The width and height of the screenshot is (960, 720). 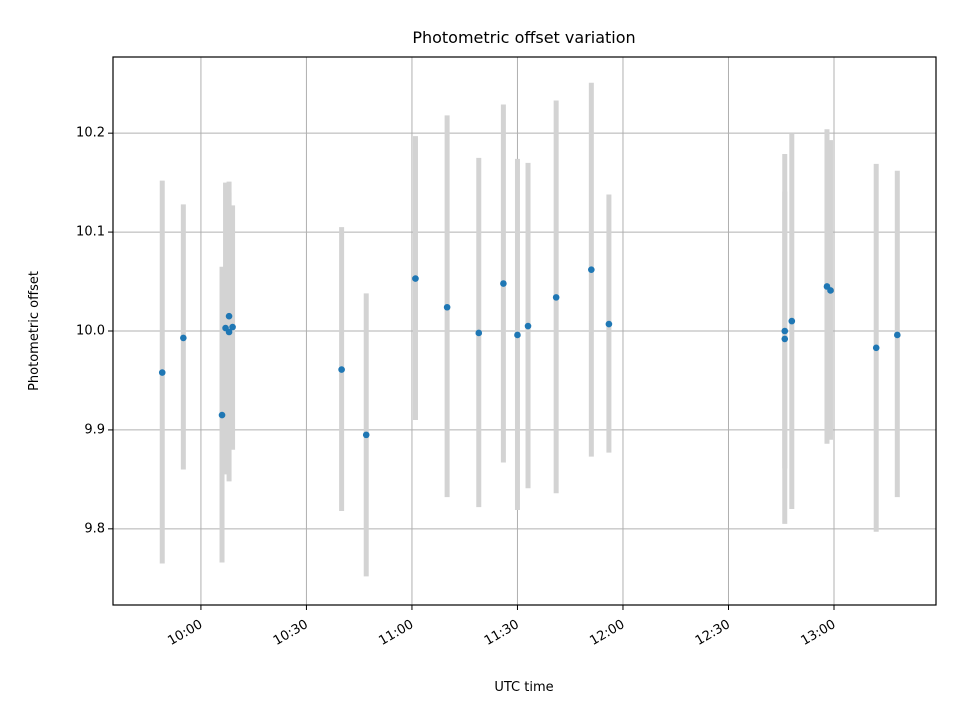 I want to click on y-axis-ticks: 9.8 9.9 10.0 10.1 10.2, so click(x=94, y=331).